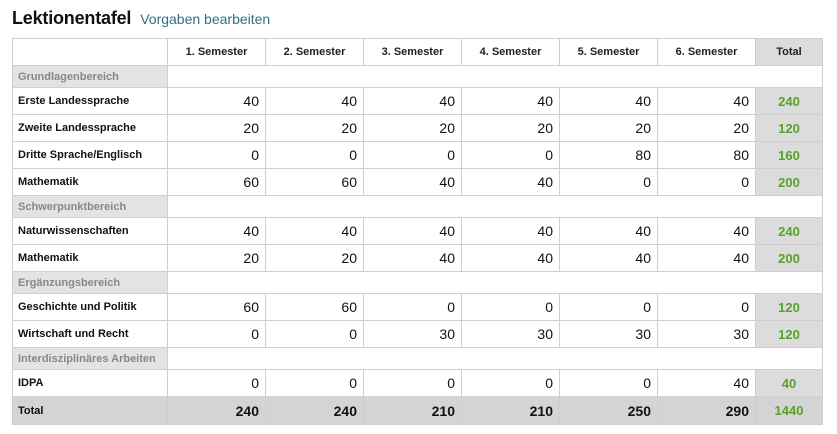 Image resolution: width=837 pixels, height=434 pixels. I want to click on table-row: Naturwissenschaften 40 40 40 40 40 40 240, so click(417, 231).